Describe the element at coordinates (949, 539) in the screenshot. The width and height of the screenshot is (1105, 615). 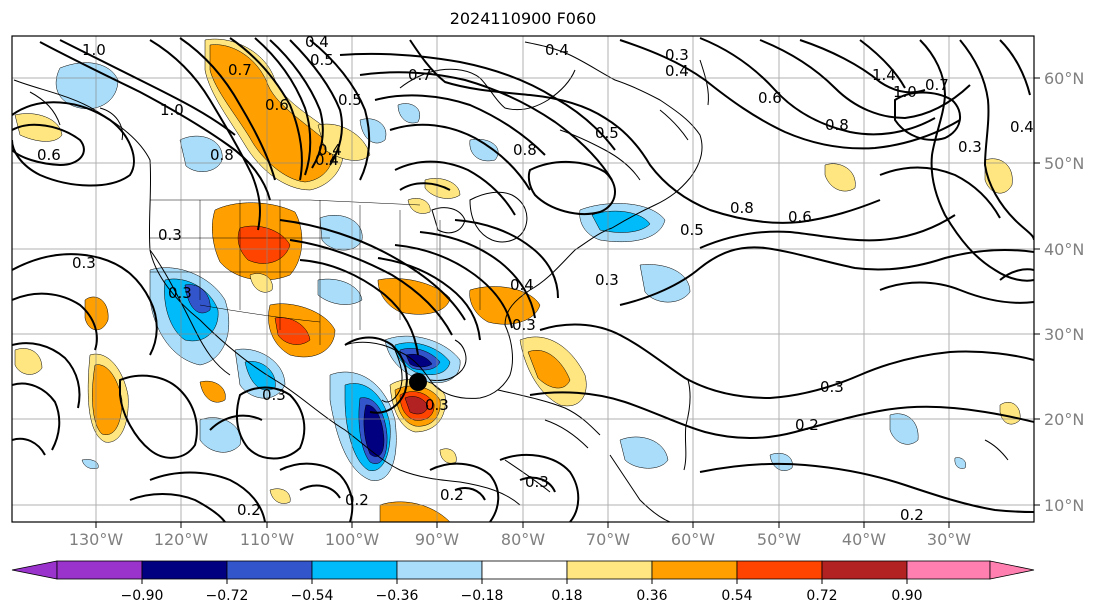
I see `longitude-label: 30°W` at that location.